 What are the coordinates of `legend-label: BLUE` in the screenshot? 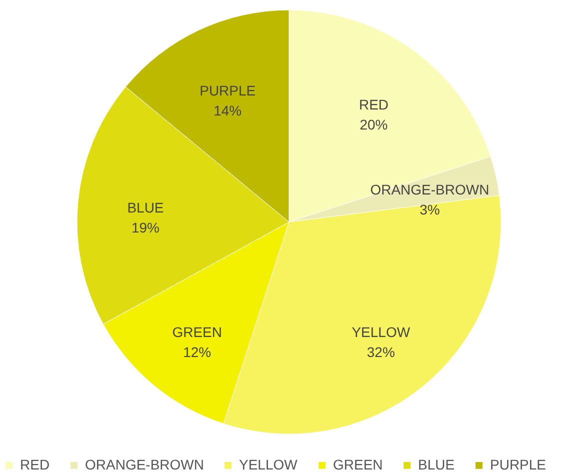 It's located at (436, 464).